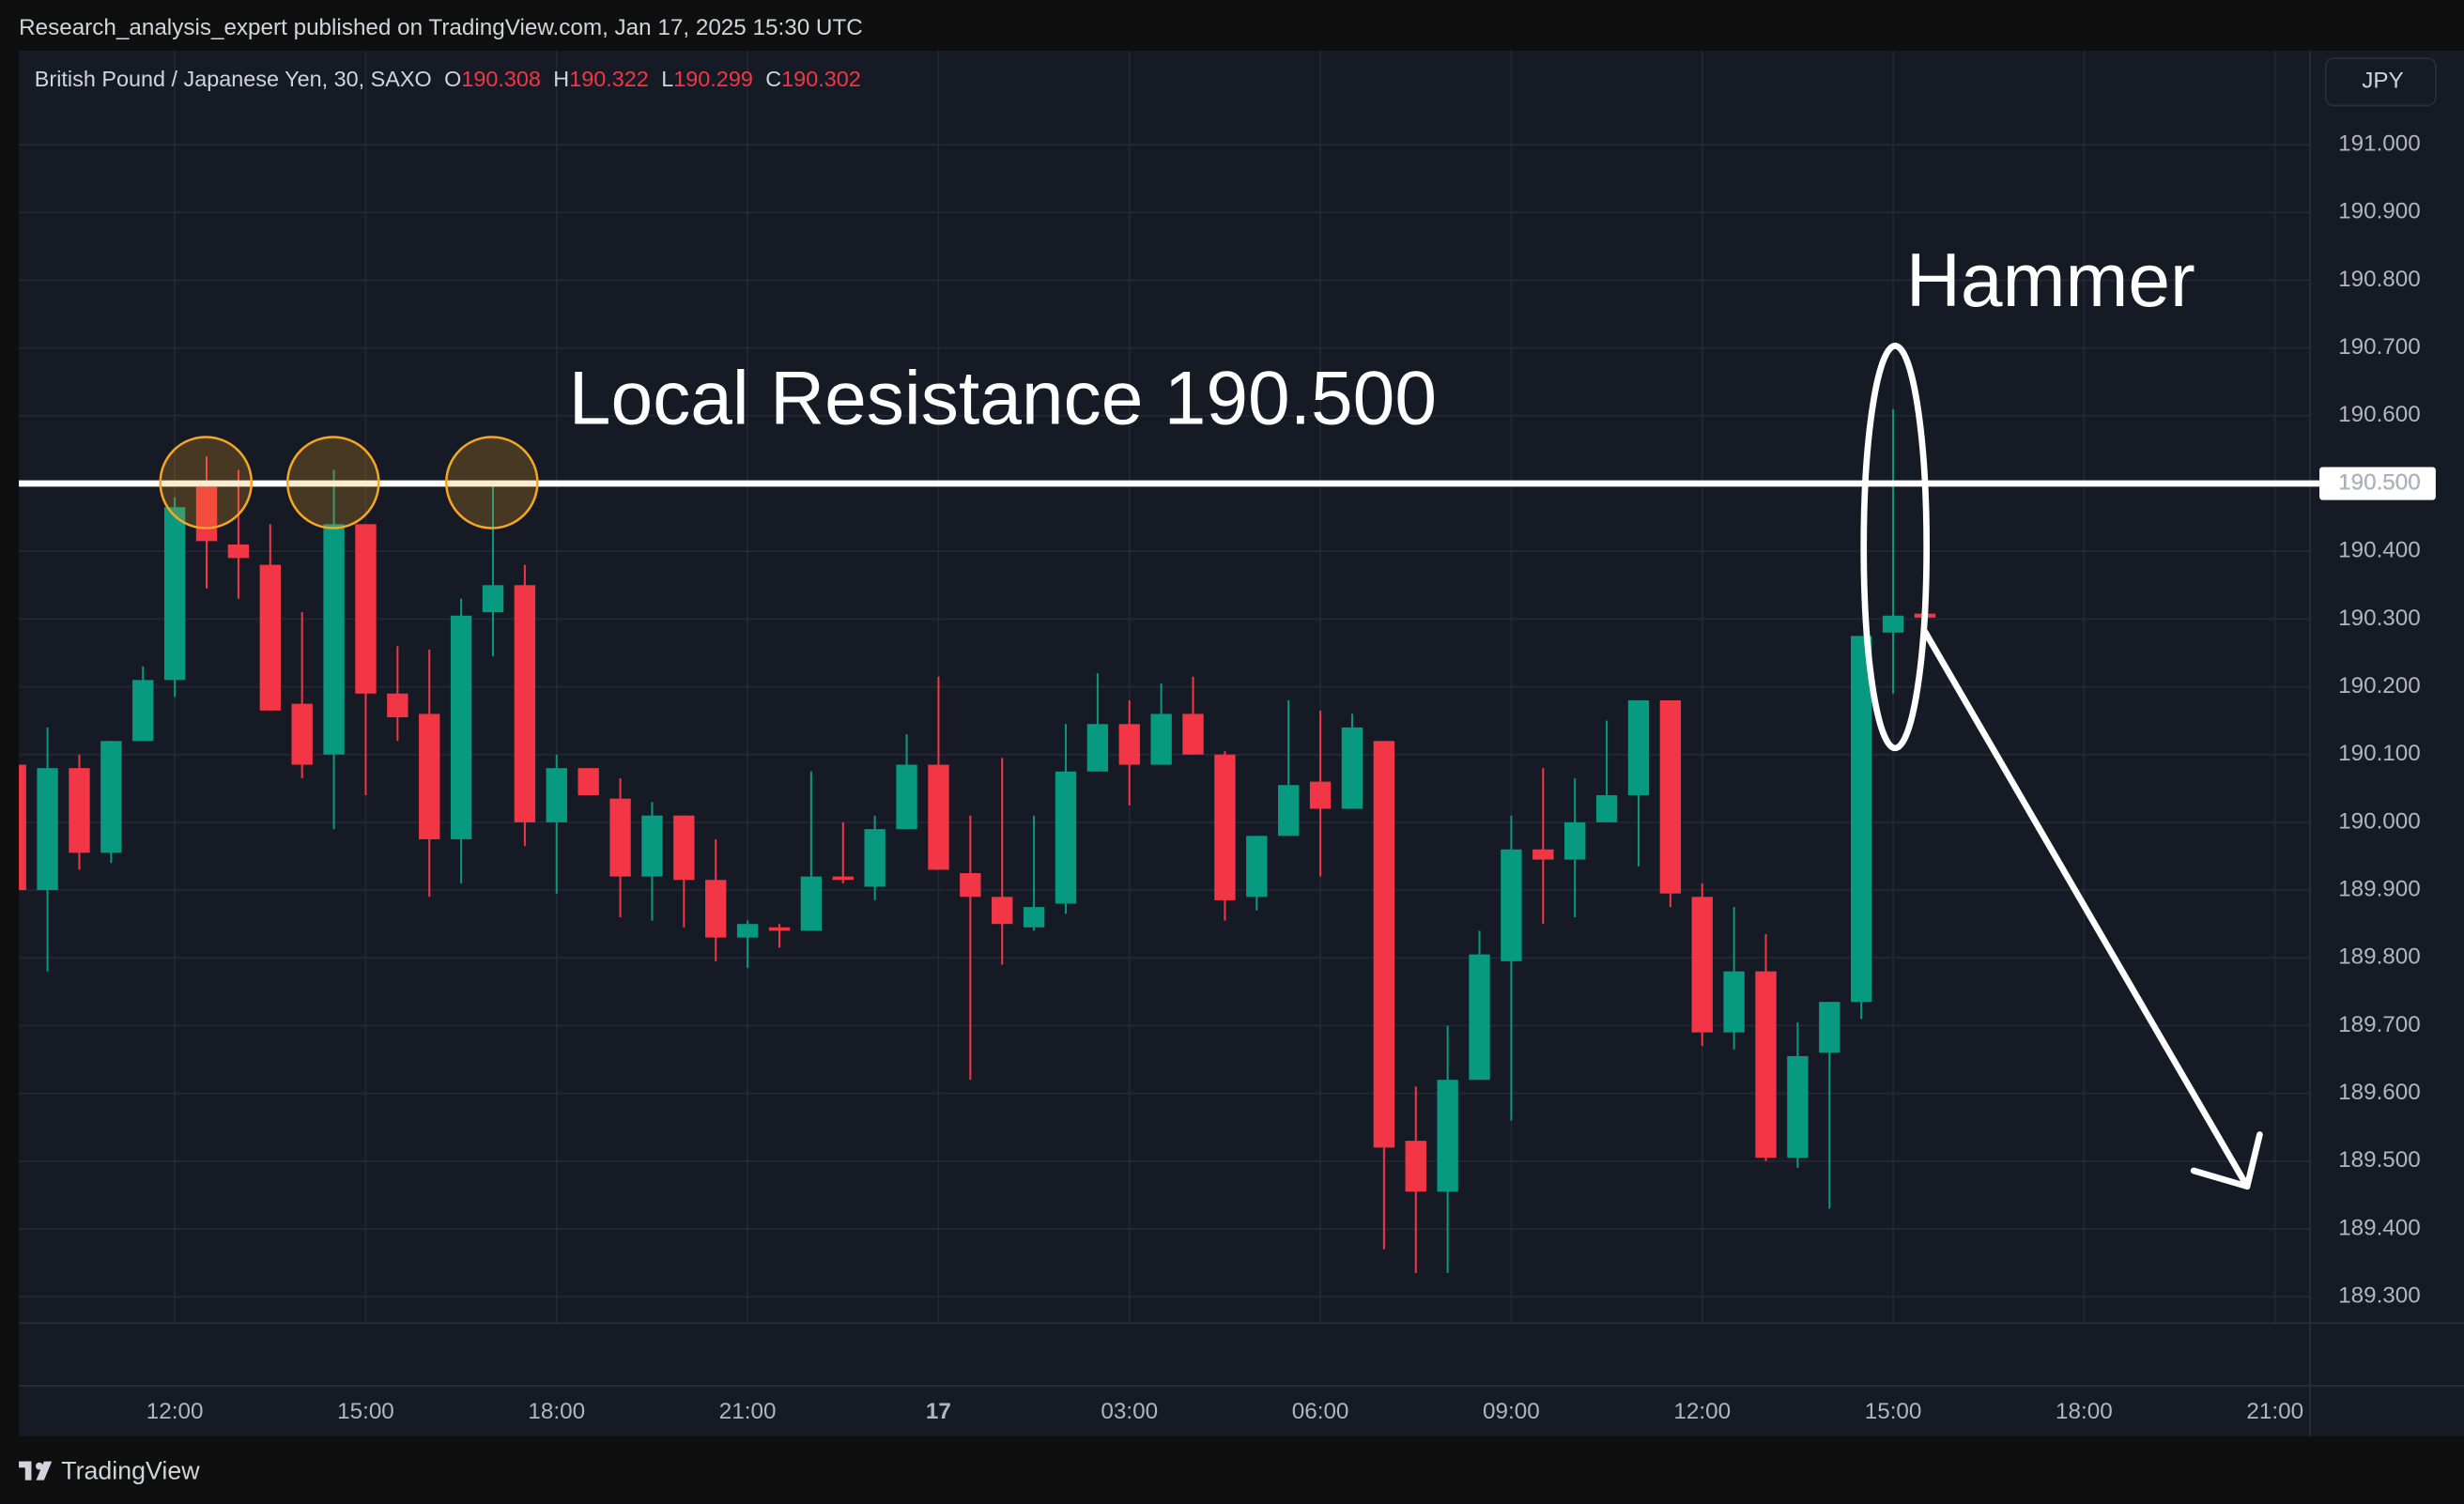  Describe the element at coordinates (2086, 909) in the screenshot. I see `arrow-shaft` at that location.